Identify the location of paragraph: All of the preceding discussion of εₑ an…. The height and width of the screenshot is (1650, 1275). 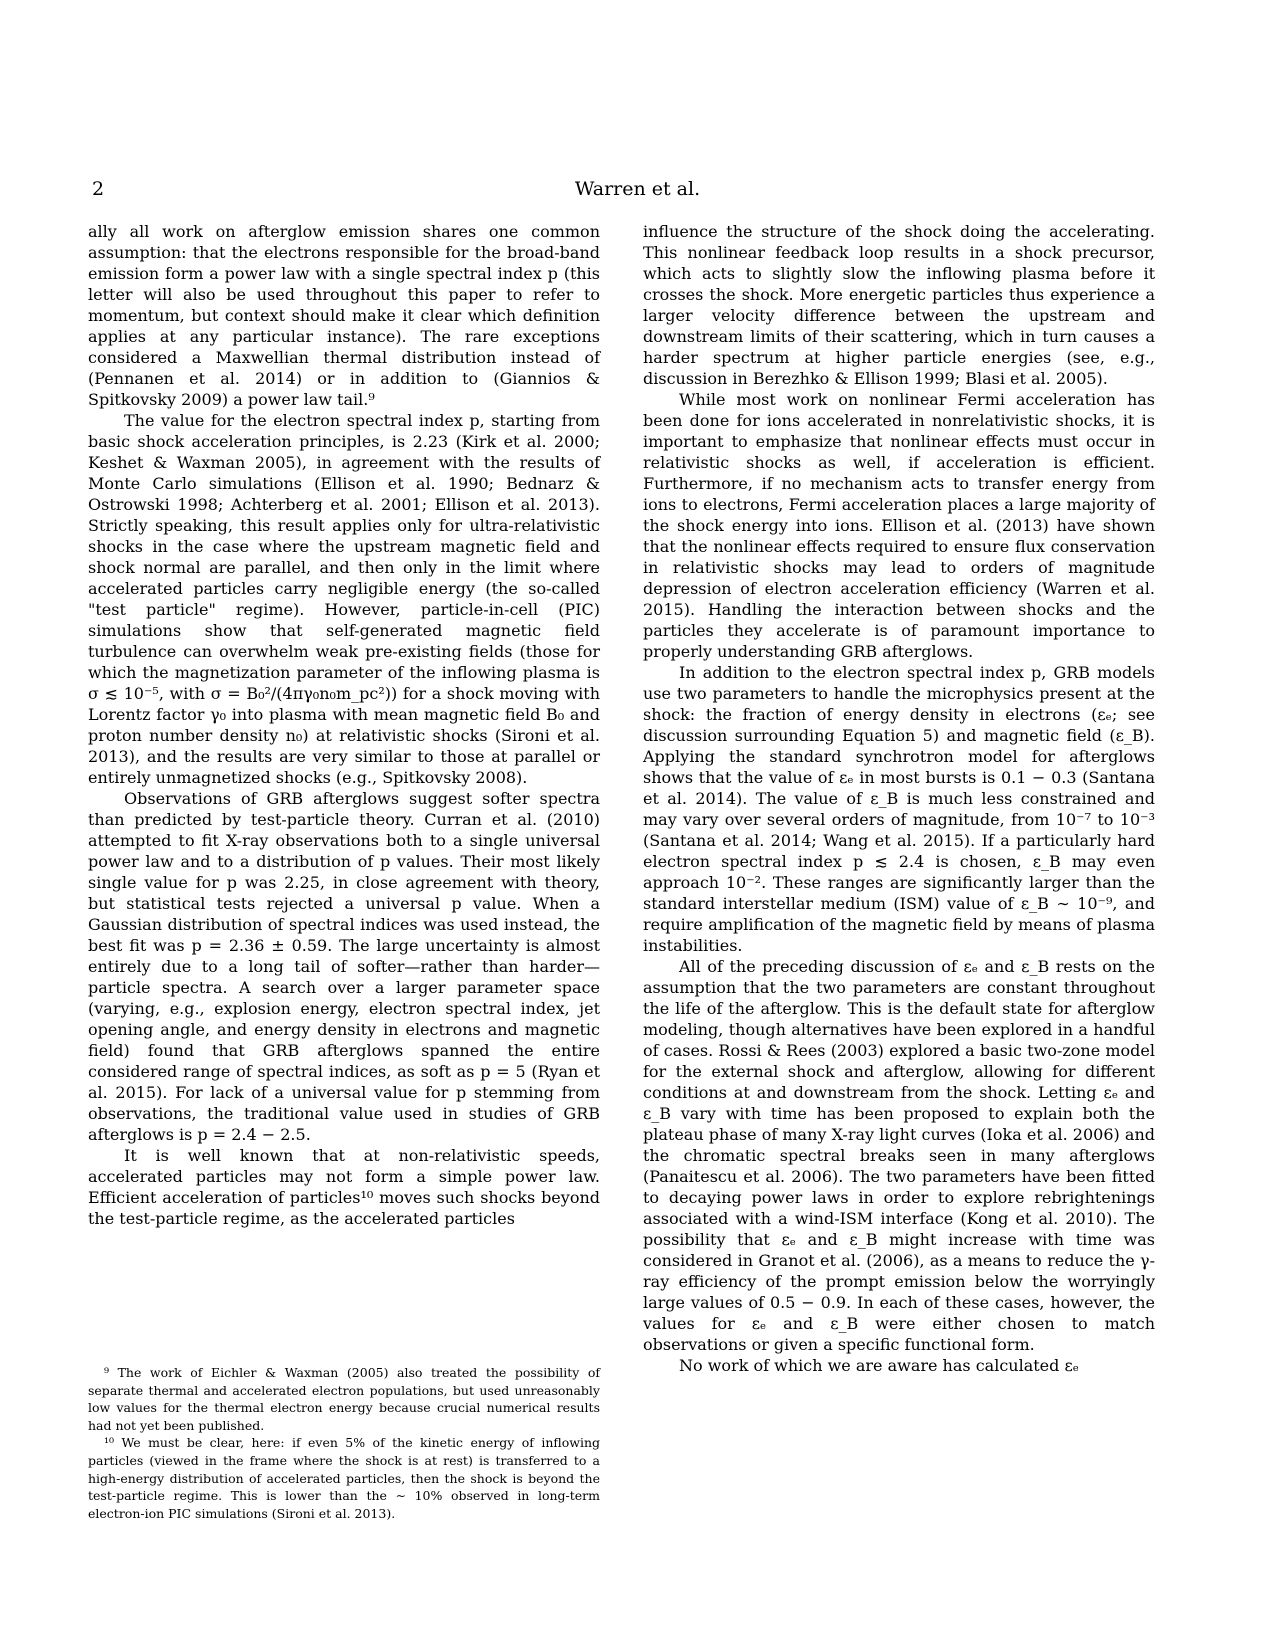
(899, 1155).